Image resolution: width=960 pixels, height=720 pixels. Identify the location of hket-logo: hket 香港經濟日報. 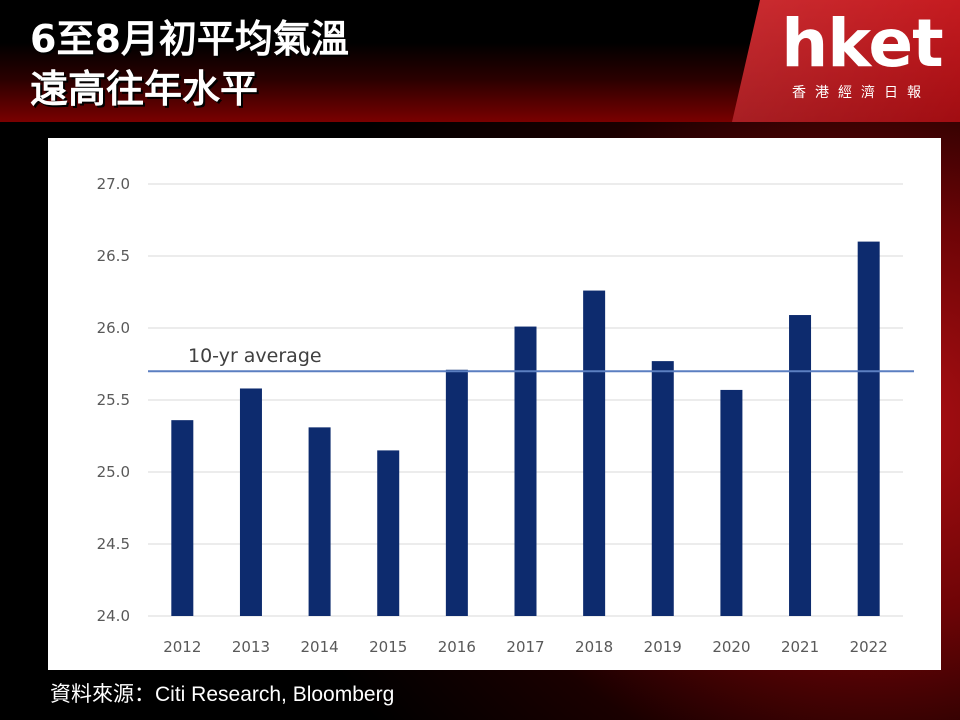
(846, 61).